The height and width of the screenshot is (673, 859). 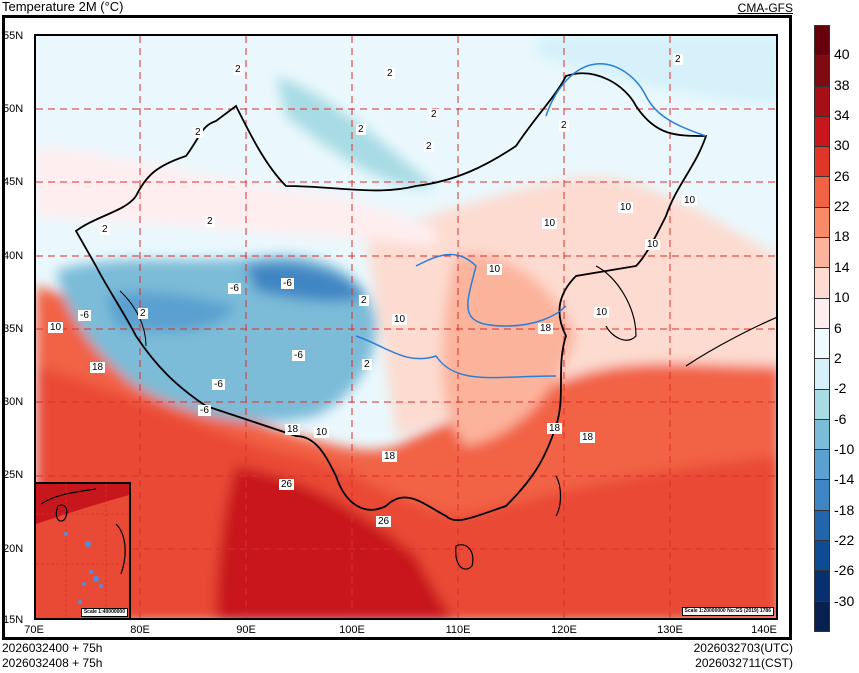 I want to click on colorbar-label: 40, so click(x=842, y=54).